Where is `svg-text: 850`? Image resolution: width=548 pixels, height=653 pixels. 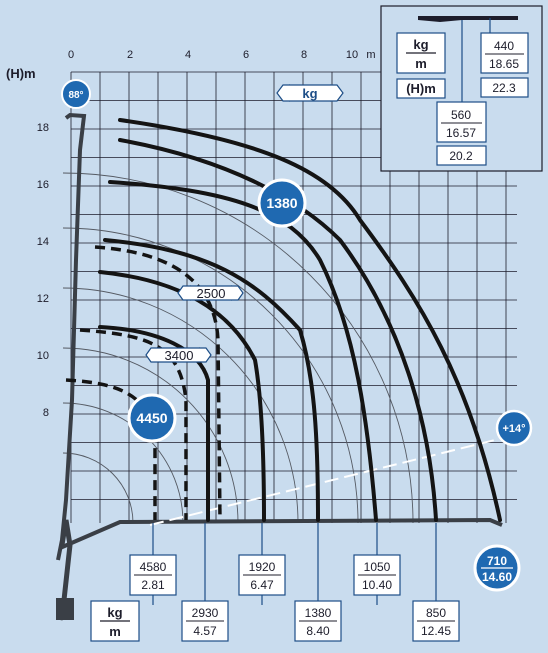
svg-text: 850 is located at coordinates (436, 613).